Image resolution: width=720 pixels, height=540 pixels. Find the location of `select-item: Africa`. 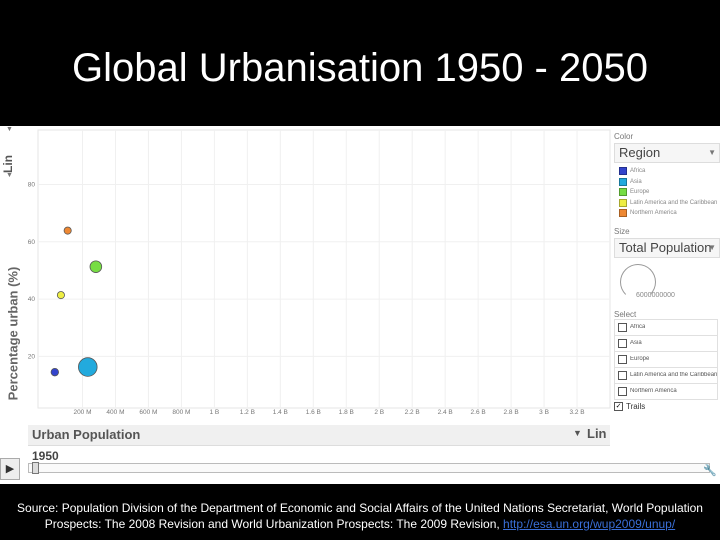

select-item: Africa is located at coordinates (666, 327).